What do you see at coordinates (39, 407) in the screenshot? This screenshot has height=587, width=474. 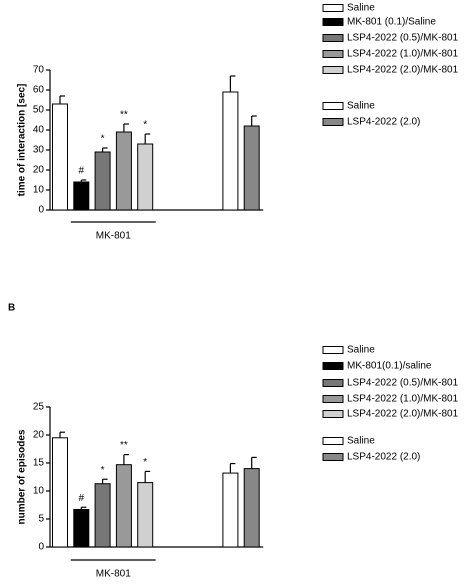 I see `y-tick-label: 25` at bounding box center [39, 407].